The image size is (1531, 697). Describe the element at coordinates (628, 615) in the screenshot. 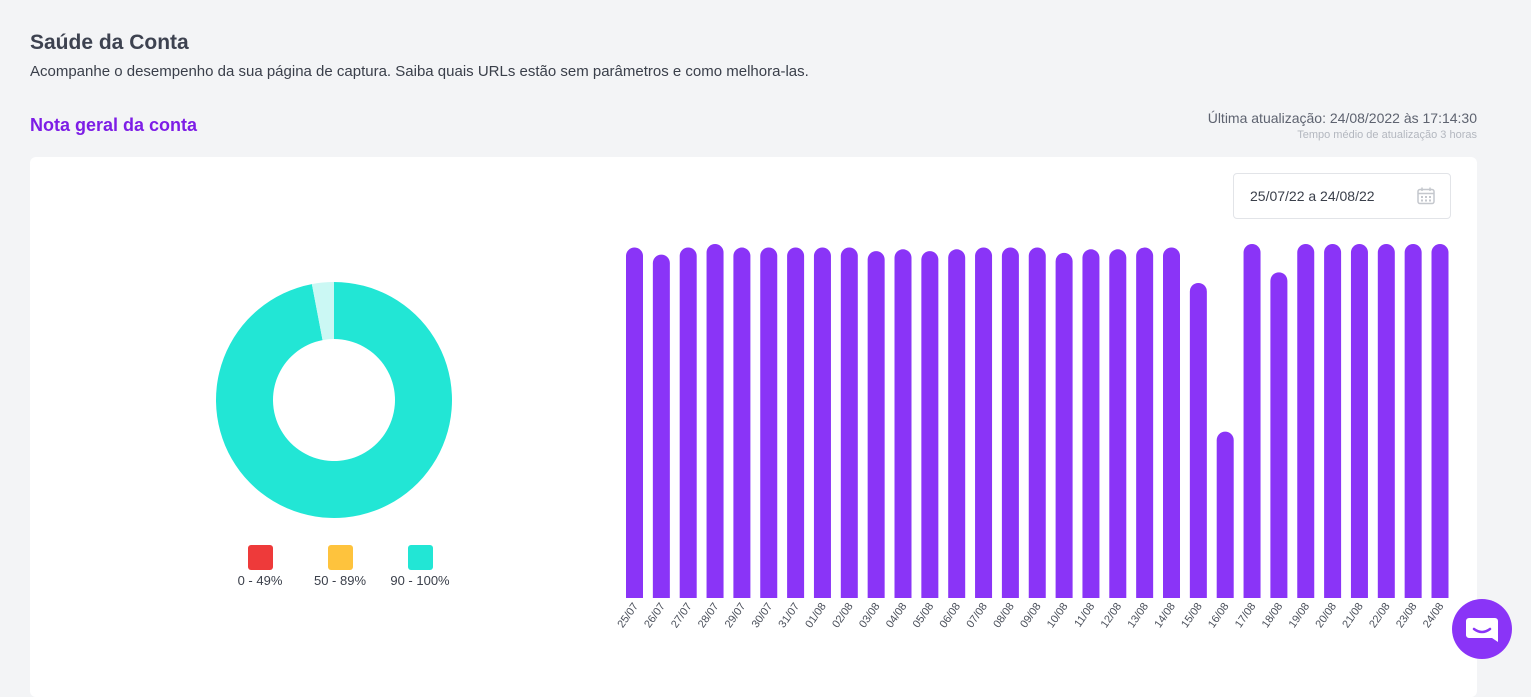

I see `x-tick-label: 25/07` at that location.